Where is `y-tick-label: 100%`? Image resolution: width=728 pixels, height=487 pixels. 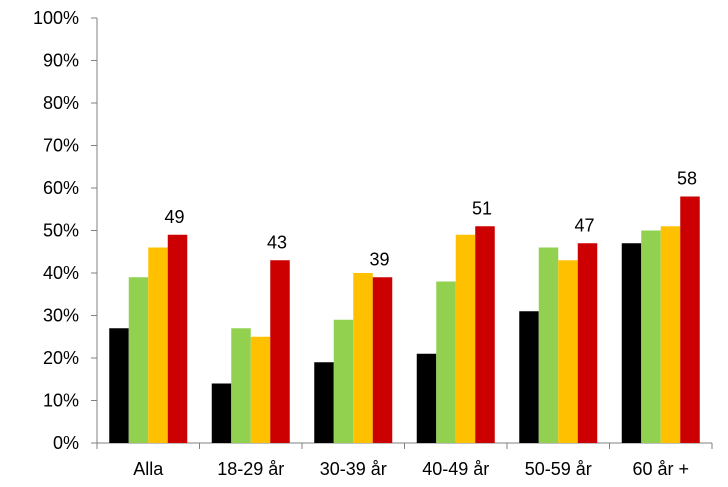
y-tick-label: 100% is located at coordinates (56, 18).